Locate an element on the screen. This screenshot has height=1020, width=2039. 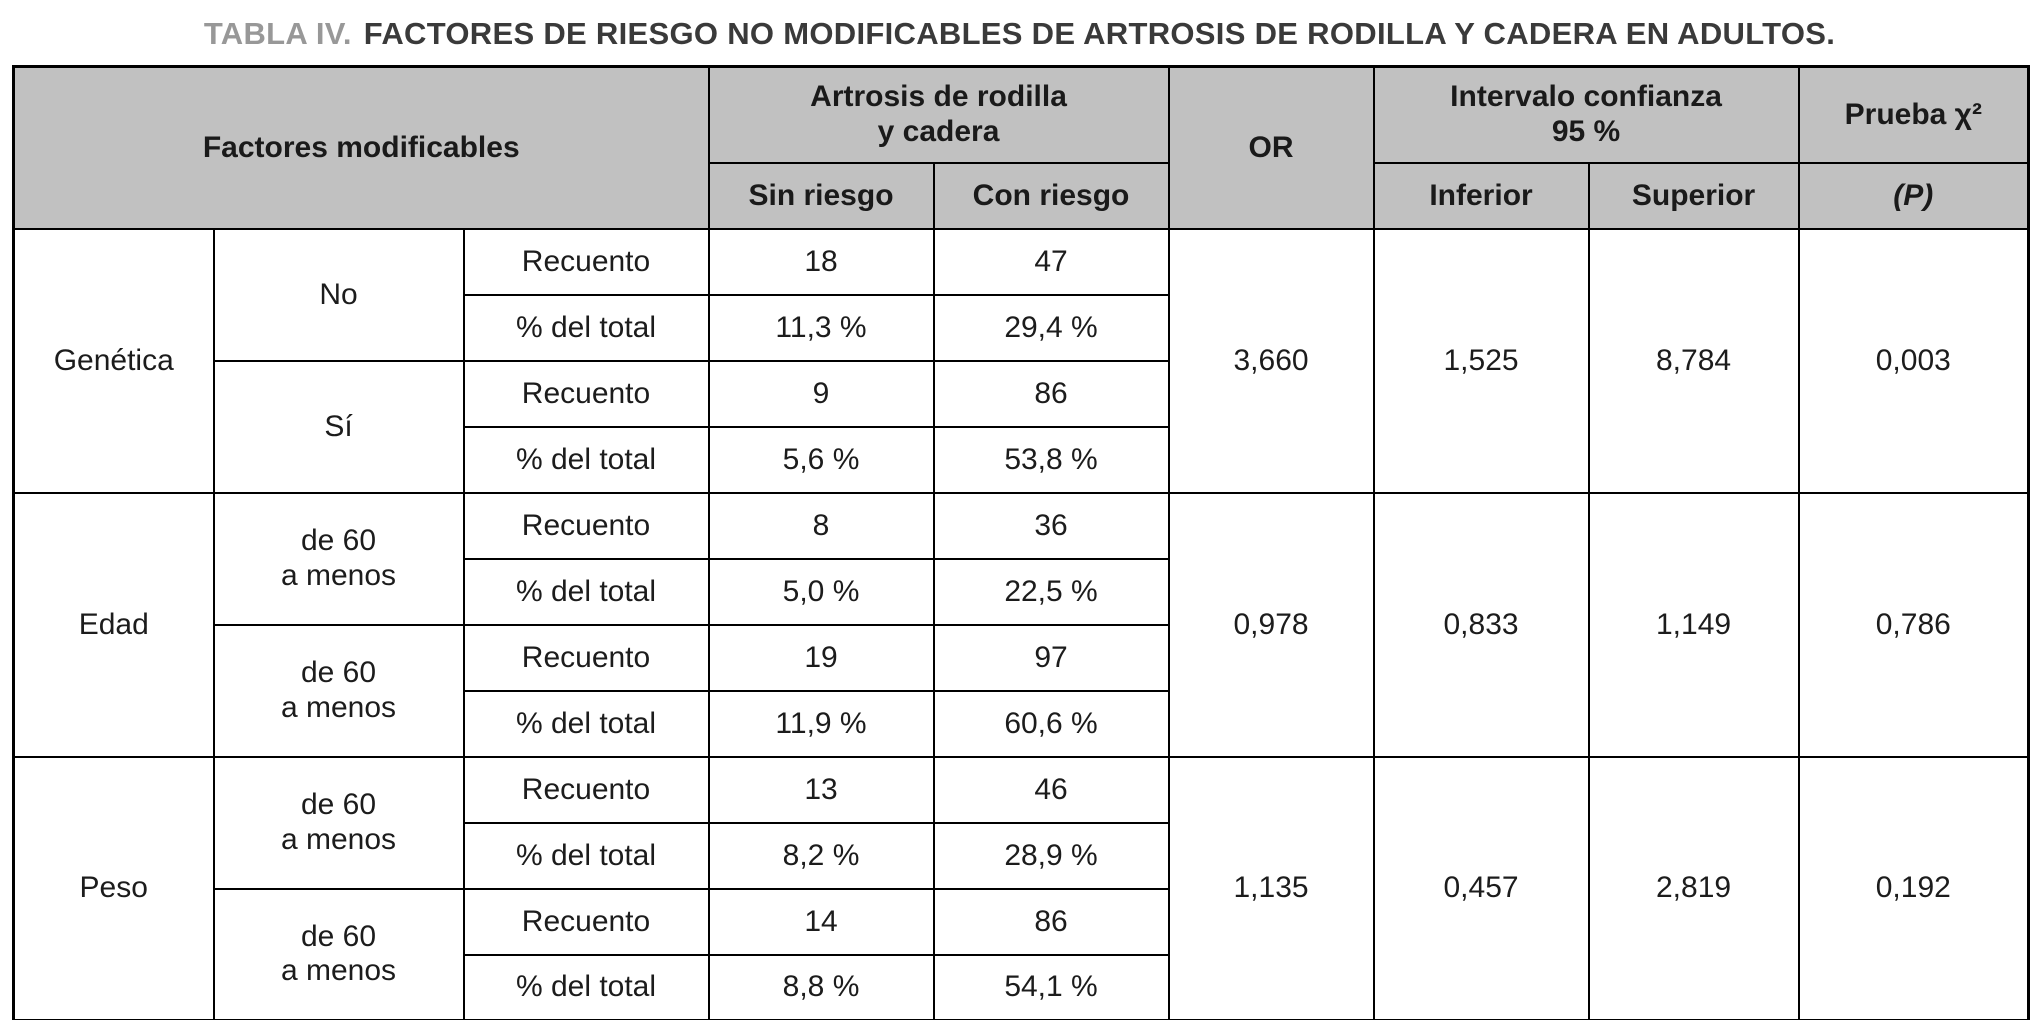
value-cell-sin-riesgo: 11,3 % is located at coordinates (821, 327).